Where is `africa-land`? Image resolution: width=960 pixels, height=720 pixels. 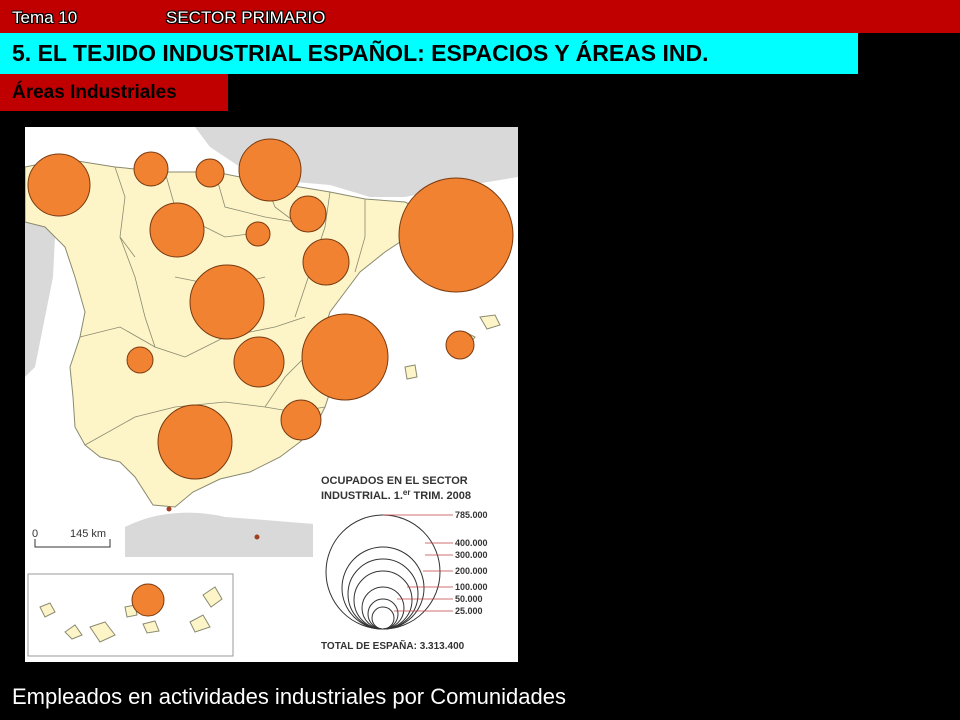 africa-land is located at coordinates (220, 534).